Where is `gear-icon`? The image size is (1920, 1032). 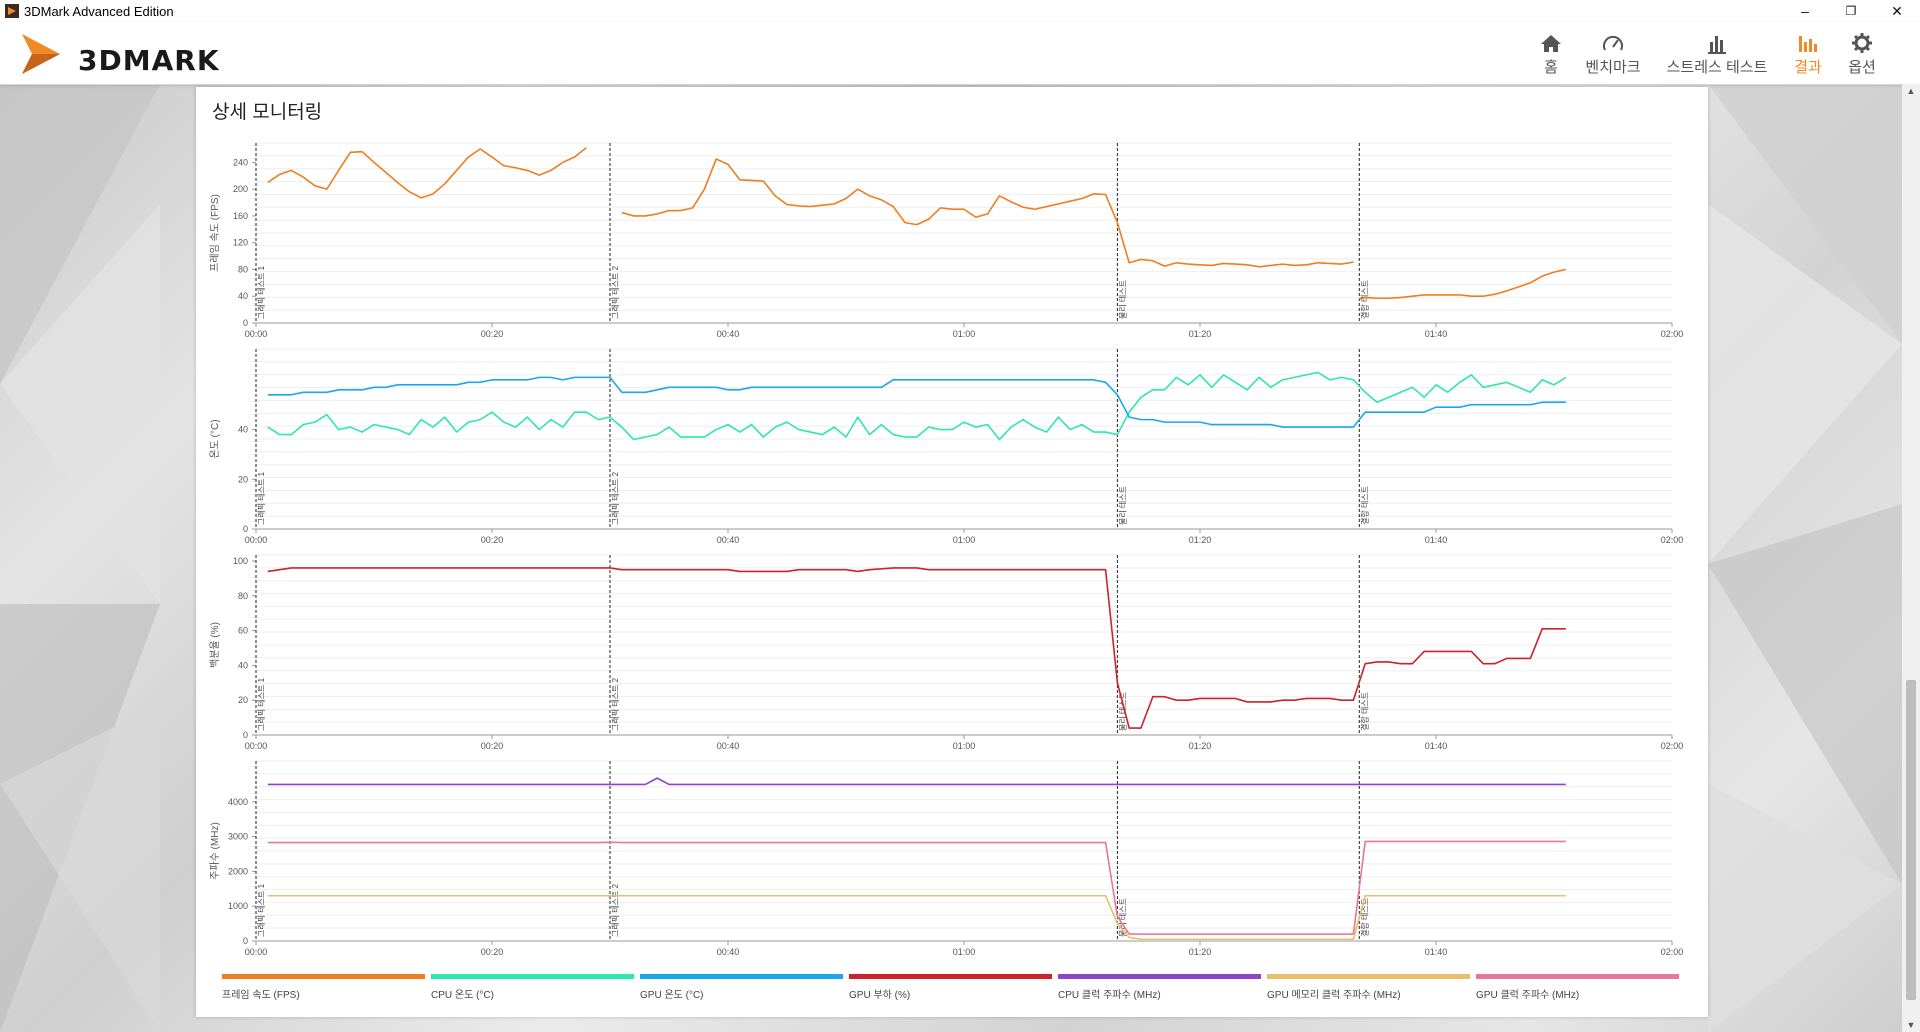
gear-icon is located at coordinates (1862, 43).